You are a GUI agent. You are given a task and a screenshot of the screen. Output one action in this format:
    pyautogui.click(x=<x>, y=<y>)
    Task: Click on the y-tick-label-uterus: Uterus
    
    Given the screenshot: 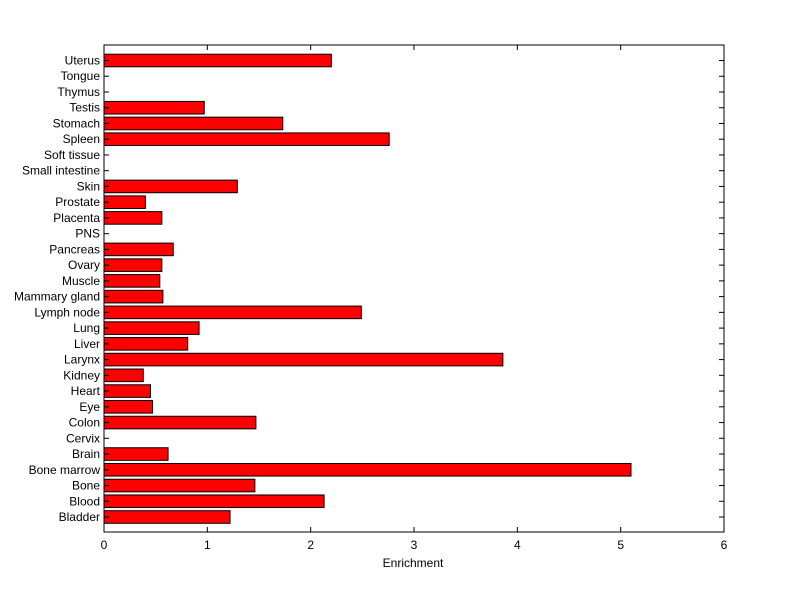 What is the action you would take?
    pyautogui.click(x=82, y=61)
    